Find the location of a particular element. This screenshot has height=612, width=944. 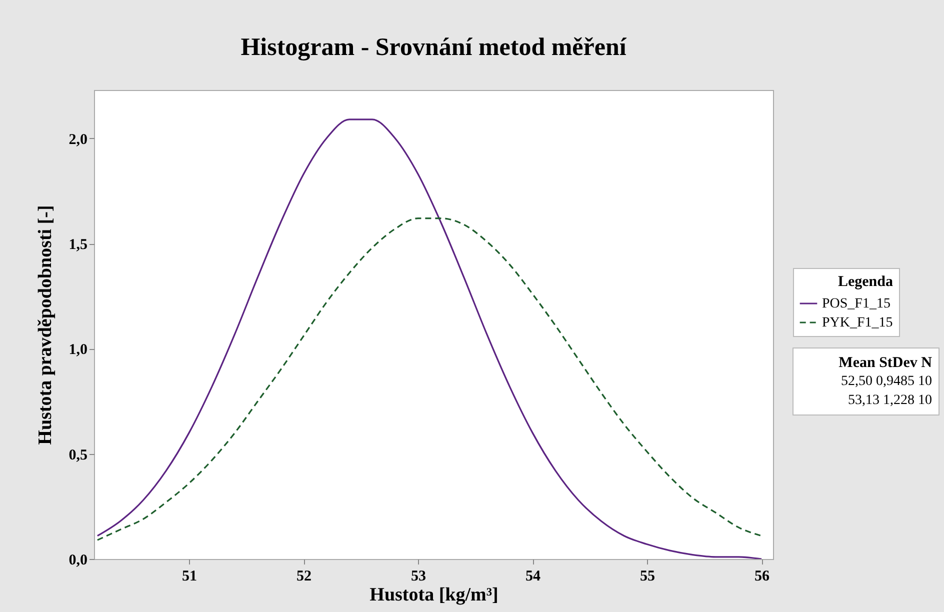

x-tick-label: 56 is located at coordinates (762, 576).